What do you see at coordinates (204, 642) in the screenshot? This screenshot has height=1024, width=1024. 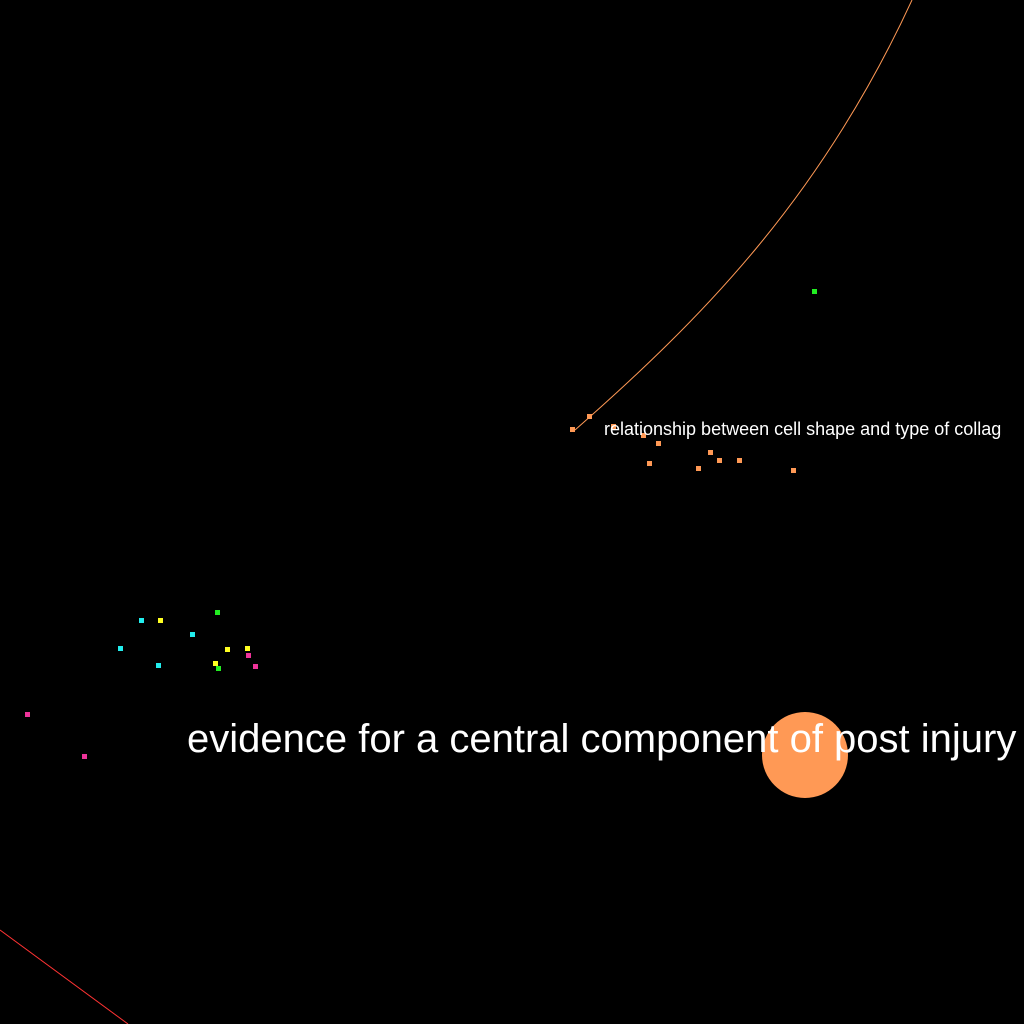 I see `yellow-nodes` at bounding box center [204, 642].